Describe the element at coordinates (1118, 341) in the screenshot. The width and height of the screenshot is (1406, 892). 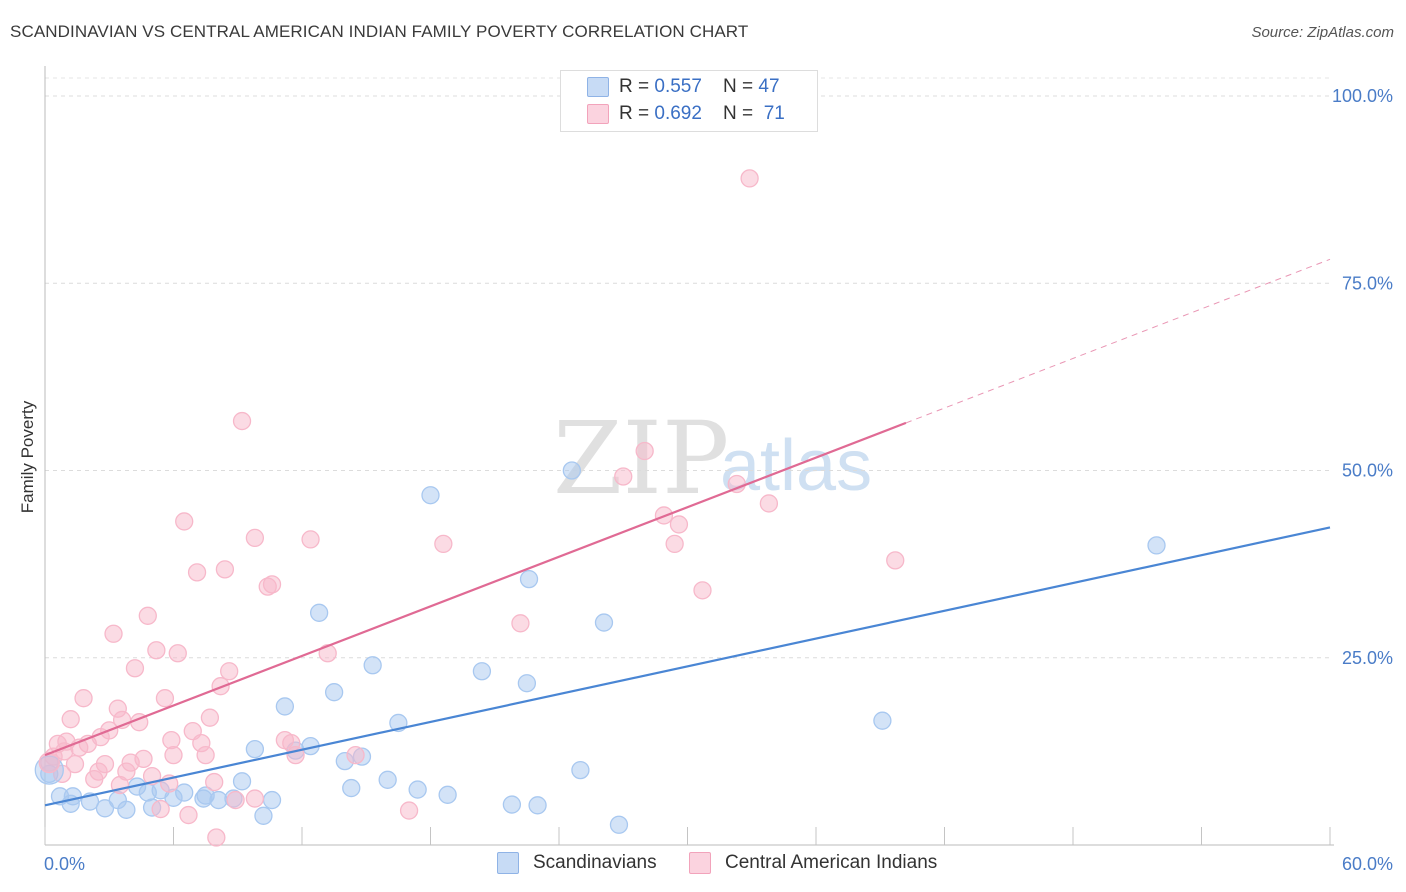
I see `central-american-indian-trendline-extension` at that location.